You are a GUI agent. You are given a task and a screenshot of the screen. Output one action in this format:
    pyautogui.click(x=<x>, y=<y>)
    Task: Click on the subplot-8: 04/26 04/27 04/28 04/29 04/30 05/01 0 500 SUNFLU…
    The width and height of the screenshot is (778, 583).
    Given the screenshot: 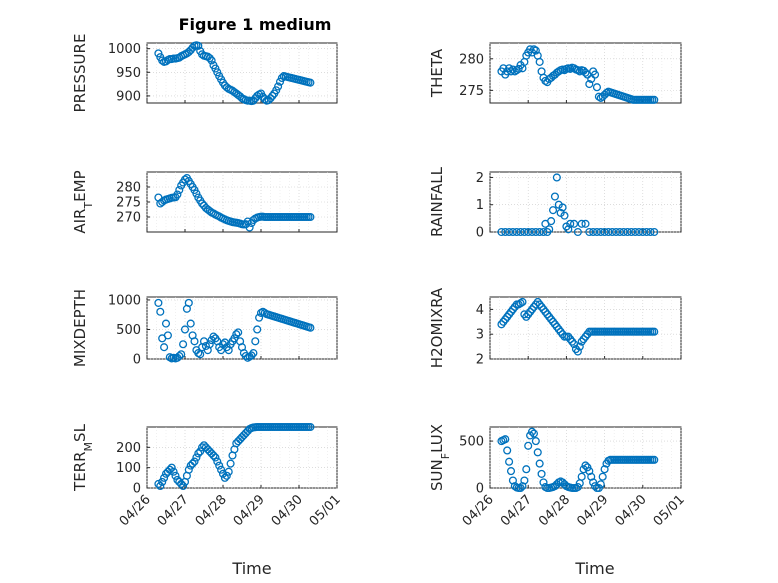 What is the action you would take?
    pyautogui.click(x=558, y=476)
    